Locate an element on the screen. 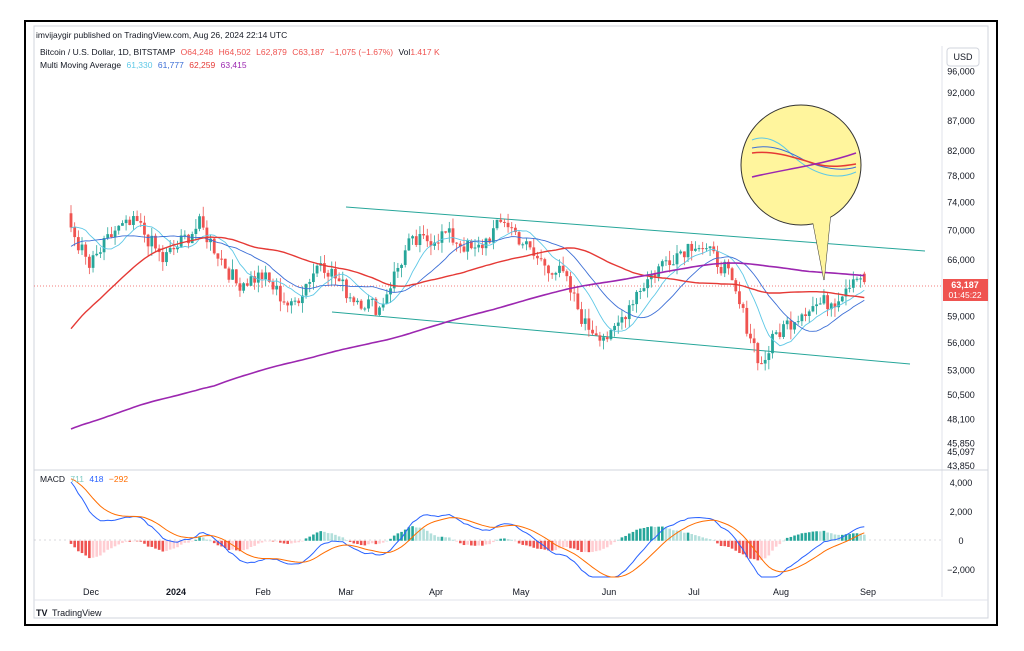  currency-label: USD is located at coordinates (963, 57).